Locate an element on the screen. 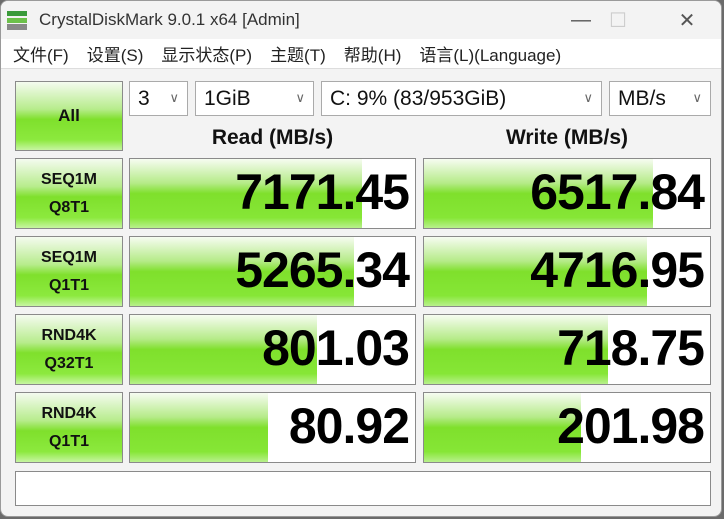  minimize-button: — is located at coordinates (581, 19).